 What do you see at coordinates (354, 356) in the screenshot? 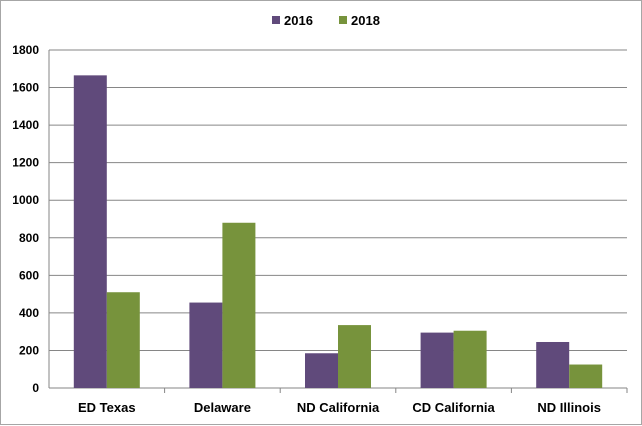
I see `bar-2018-nd-california` at bounding box center [354, 356].